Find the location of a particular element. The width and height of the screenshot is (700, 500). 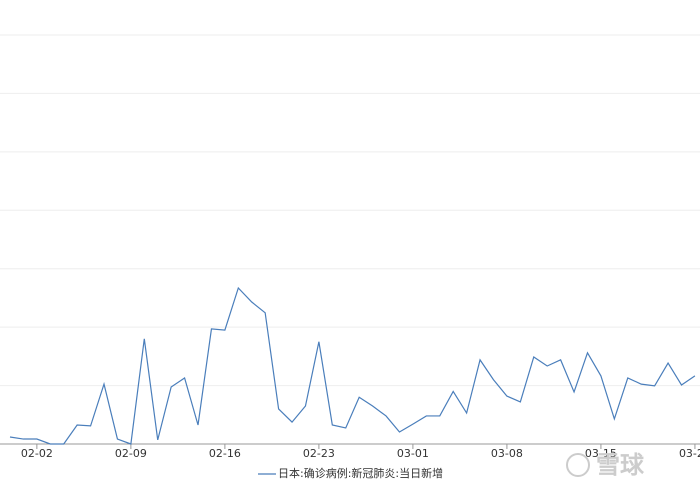

x-tick-label: 02-02 is located at coordinates (37, 453).